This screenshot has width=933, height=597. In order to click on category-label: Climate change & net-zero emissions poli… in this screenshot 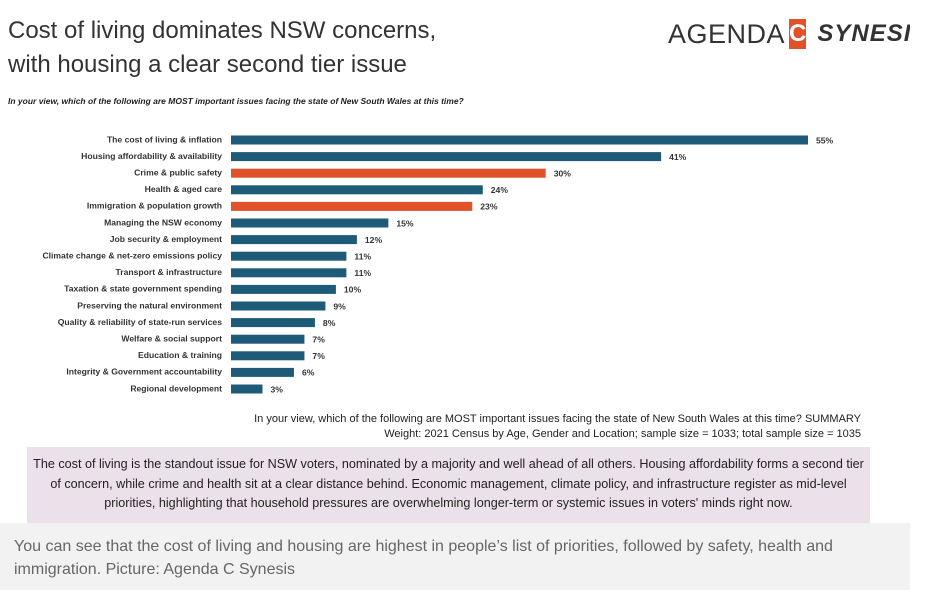, I will do `click(132, 255)`.